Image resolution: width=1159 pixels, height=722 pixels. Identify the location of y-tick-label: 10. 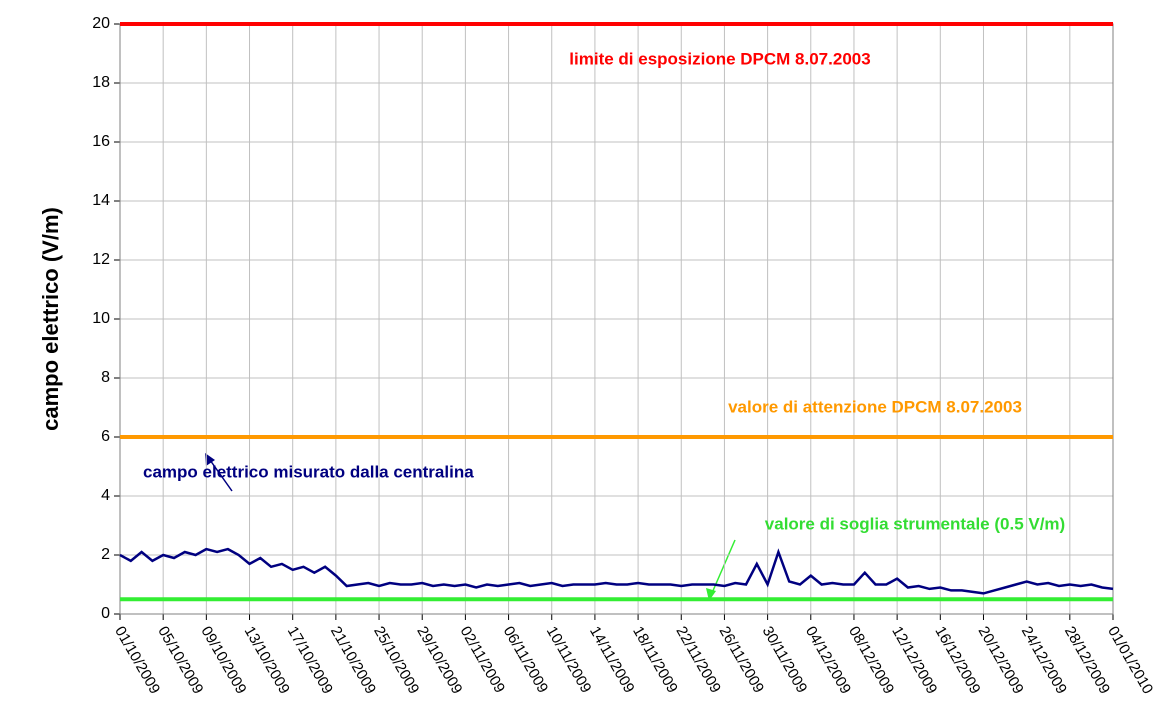
(101, 318).